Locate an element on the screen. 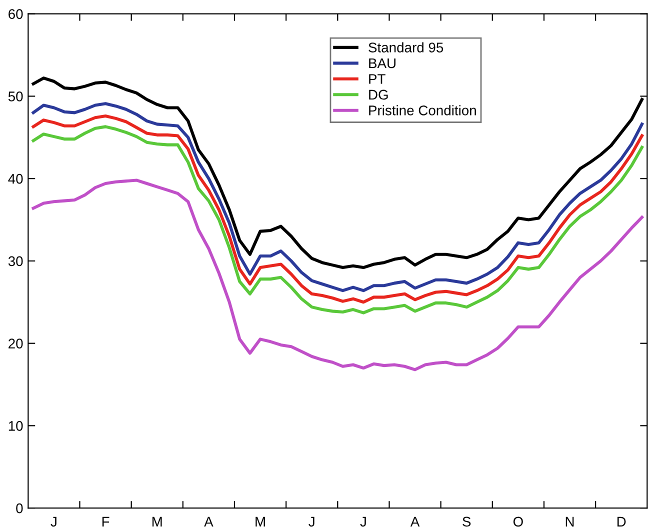  legend-label: BAU is located at coordinates (382, 63).